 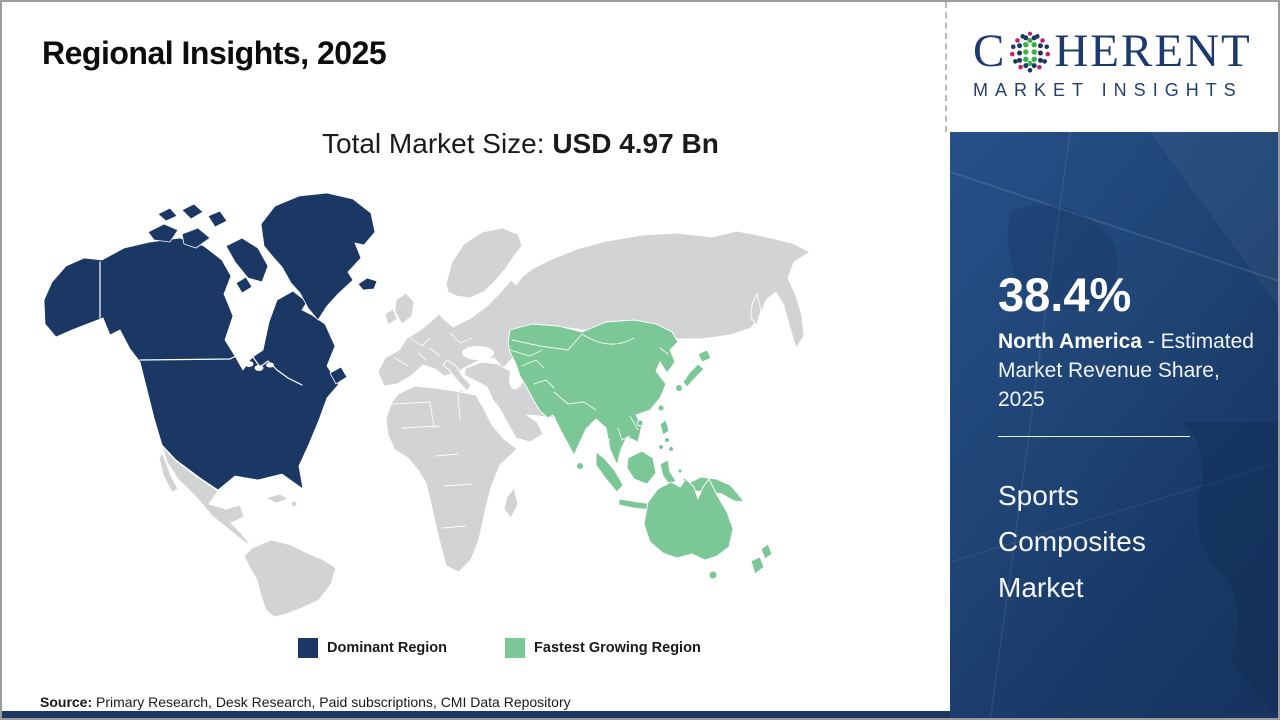 I want to click on total-market-size: Total Market Size: USD 4.97 Bn, so click(x=520, y=144).